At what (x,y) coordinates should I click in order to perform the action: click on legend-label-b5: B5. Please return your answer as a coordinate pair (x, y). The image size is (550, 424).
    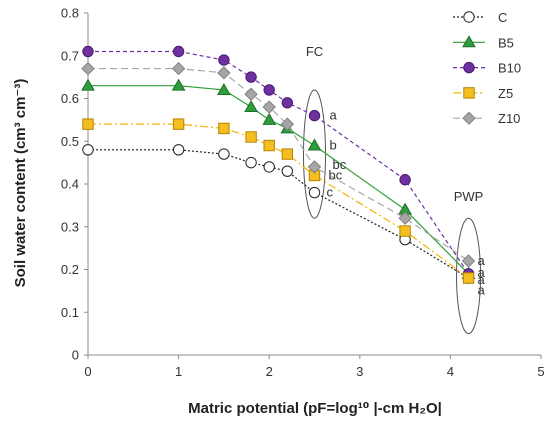
    Looking at the image, I should click on (506, 42).